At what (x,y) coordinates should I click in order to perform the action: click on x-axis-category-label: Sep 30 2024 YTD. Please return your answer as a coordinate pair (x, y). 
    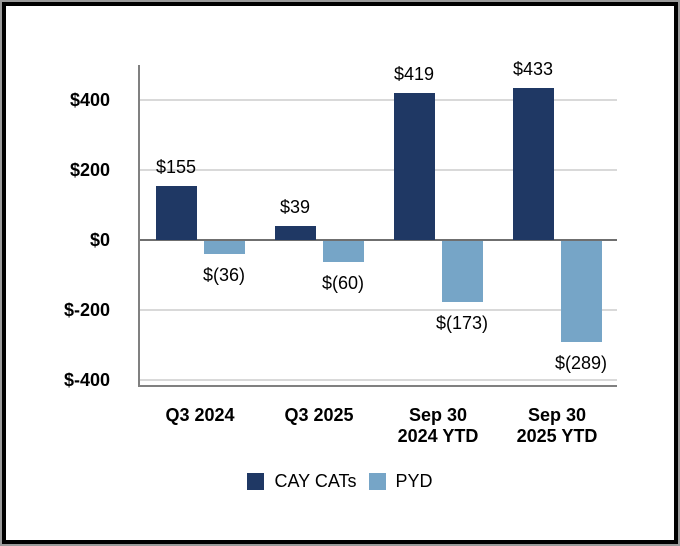
    Looking at the image, I should click on (438, 425).